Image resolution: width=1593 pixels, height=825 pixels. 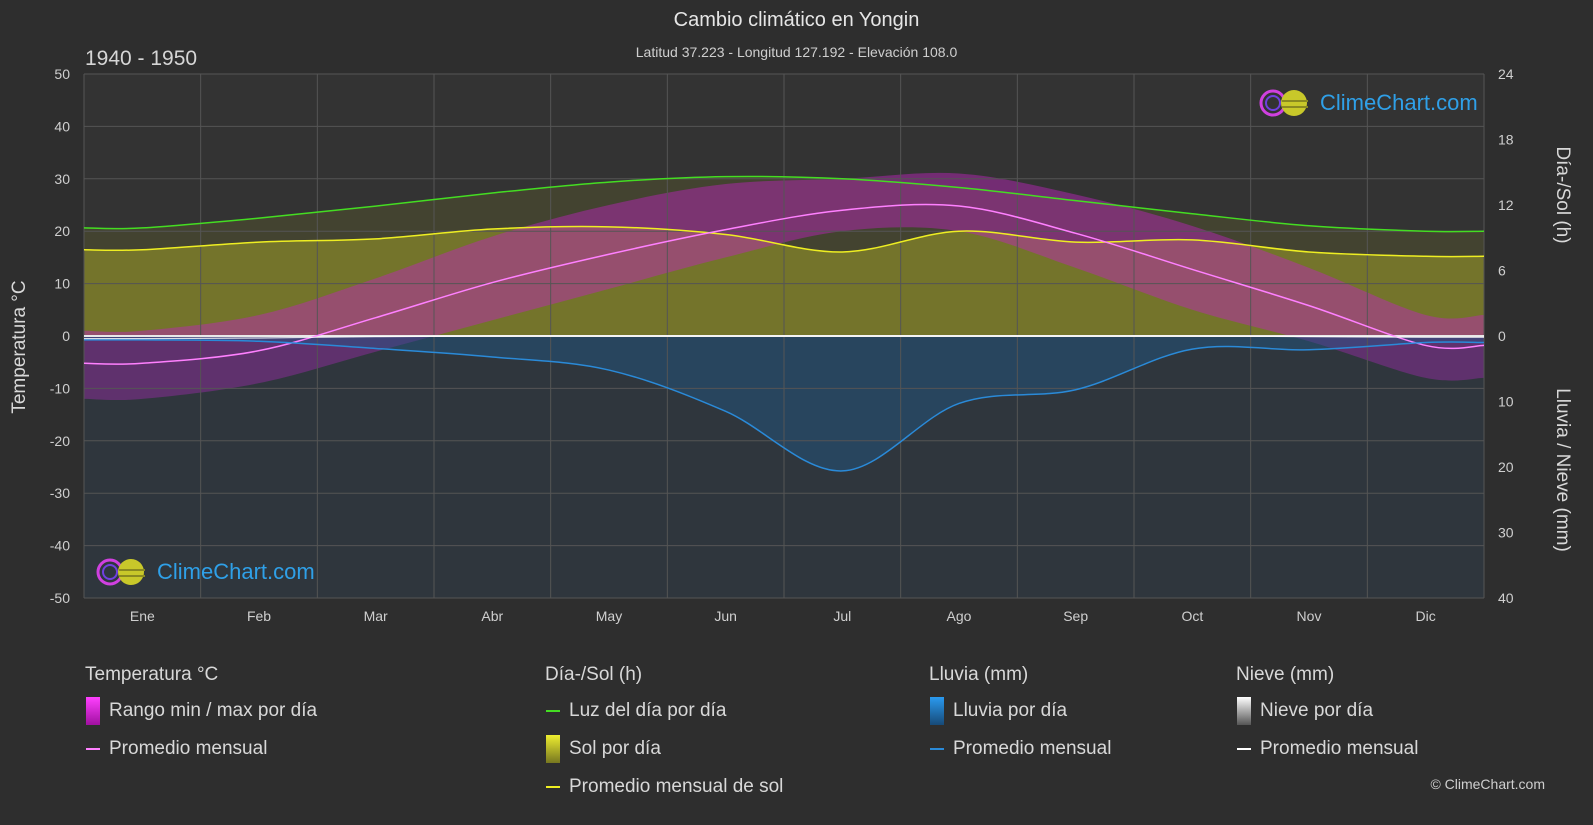 What do you see at coordinates (1285, 674) in the screenshot?
I see `legend-title: Nieve (mm)` at bounding box center [1285, 674].